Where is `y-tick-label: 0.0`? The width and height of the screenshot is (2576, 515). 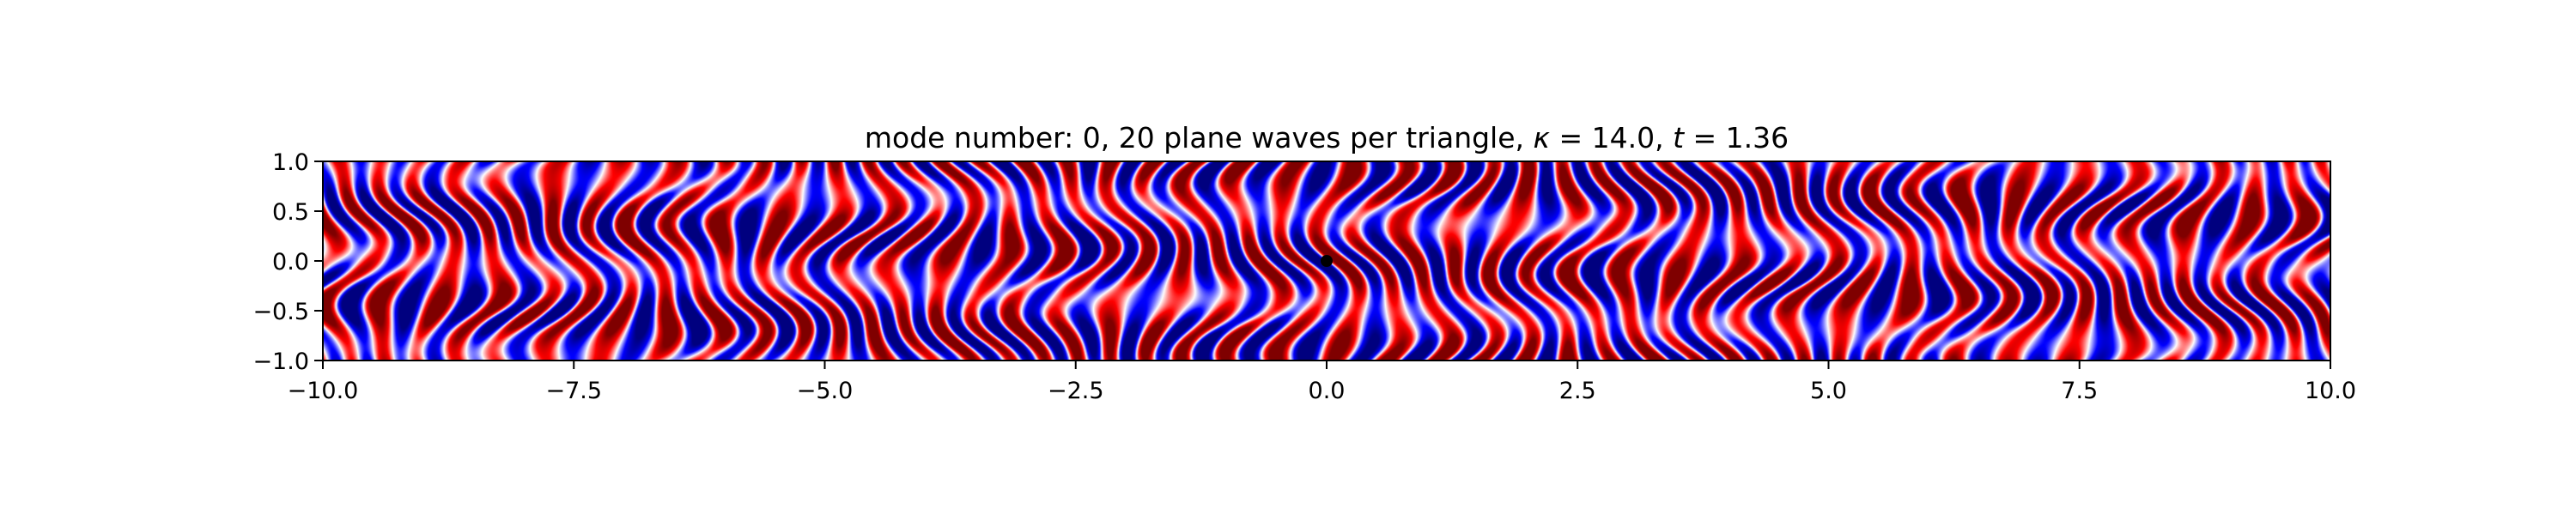
y-tick-label: 0.0 is located at coordinates (291, 262).